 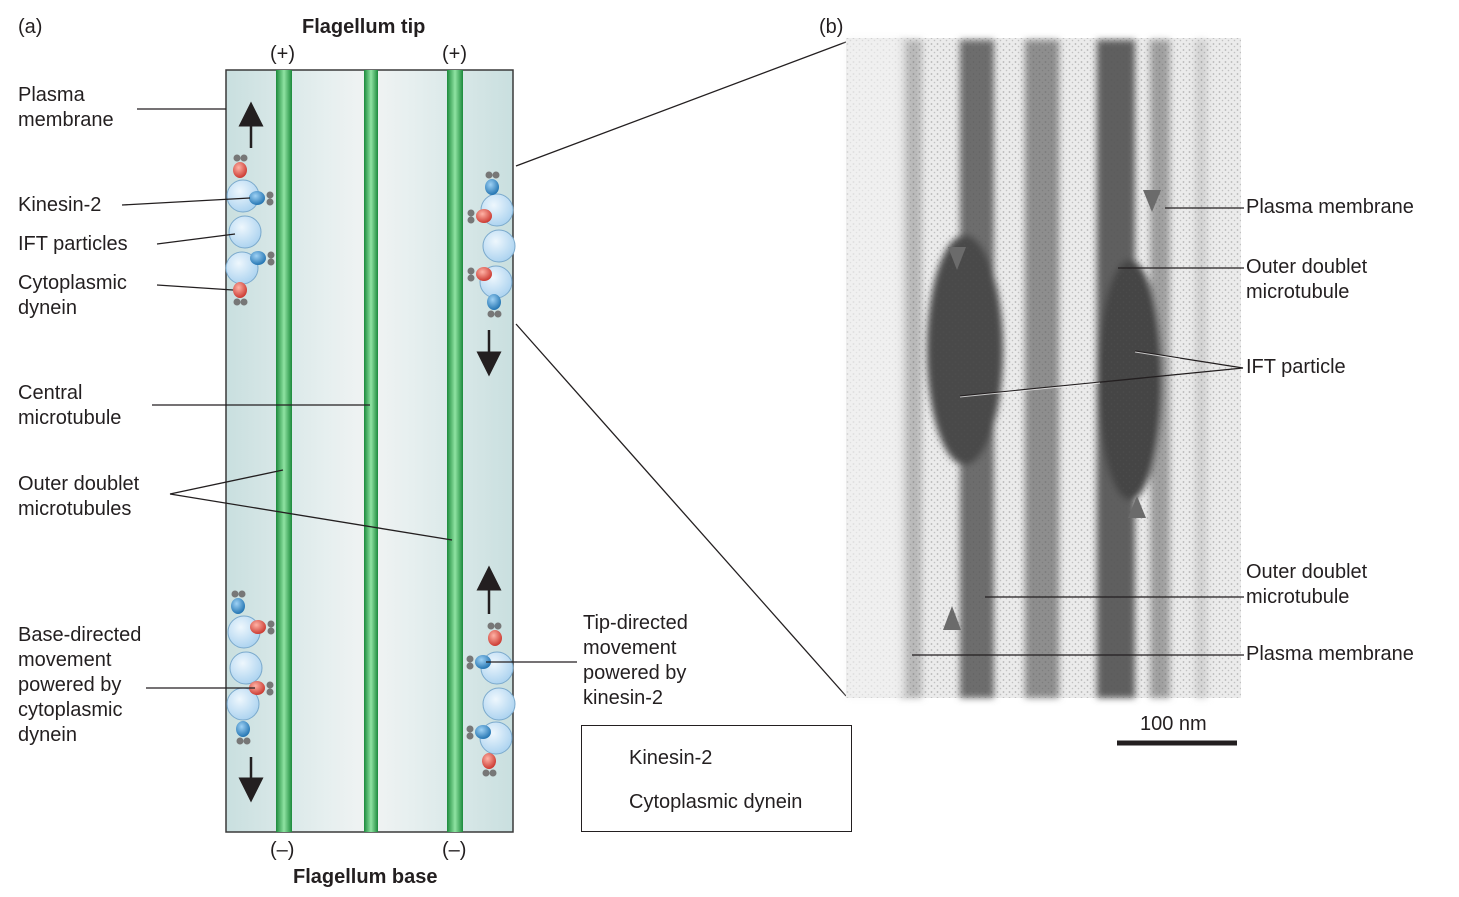 What do you see at coordinates (364, 27) in the screenshot?
I see `flagellum-tip-title: Flagellum tip` at bounding box center [364, 27].